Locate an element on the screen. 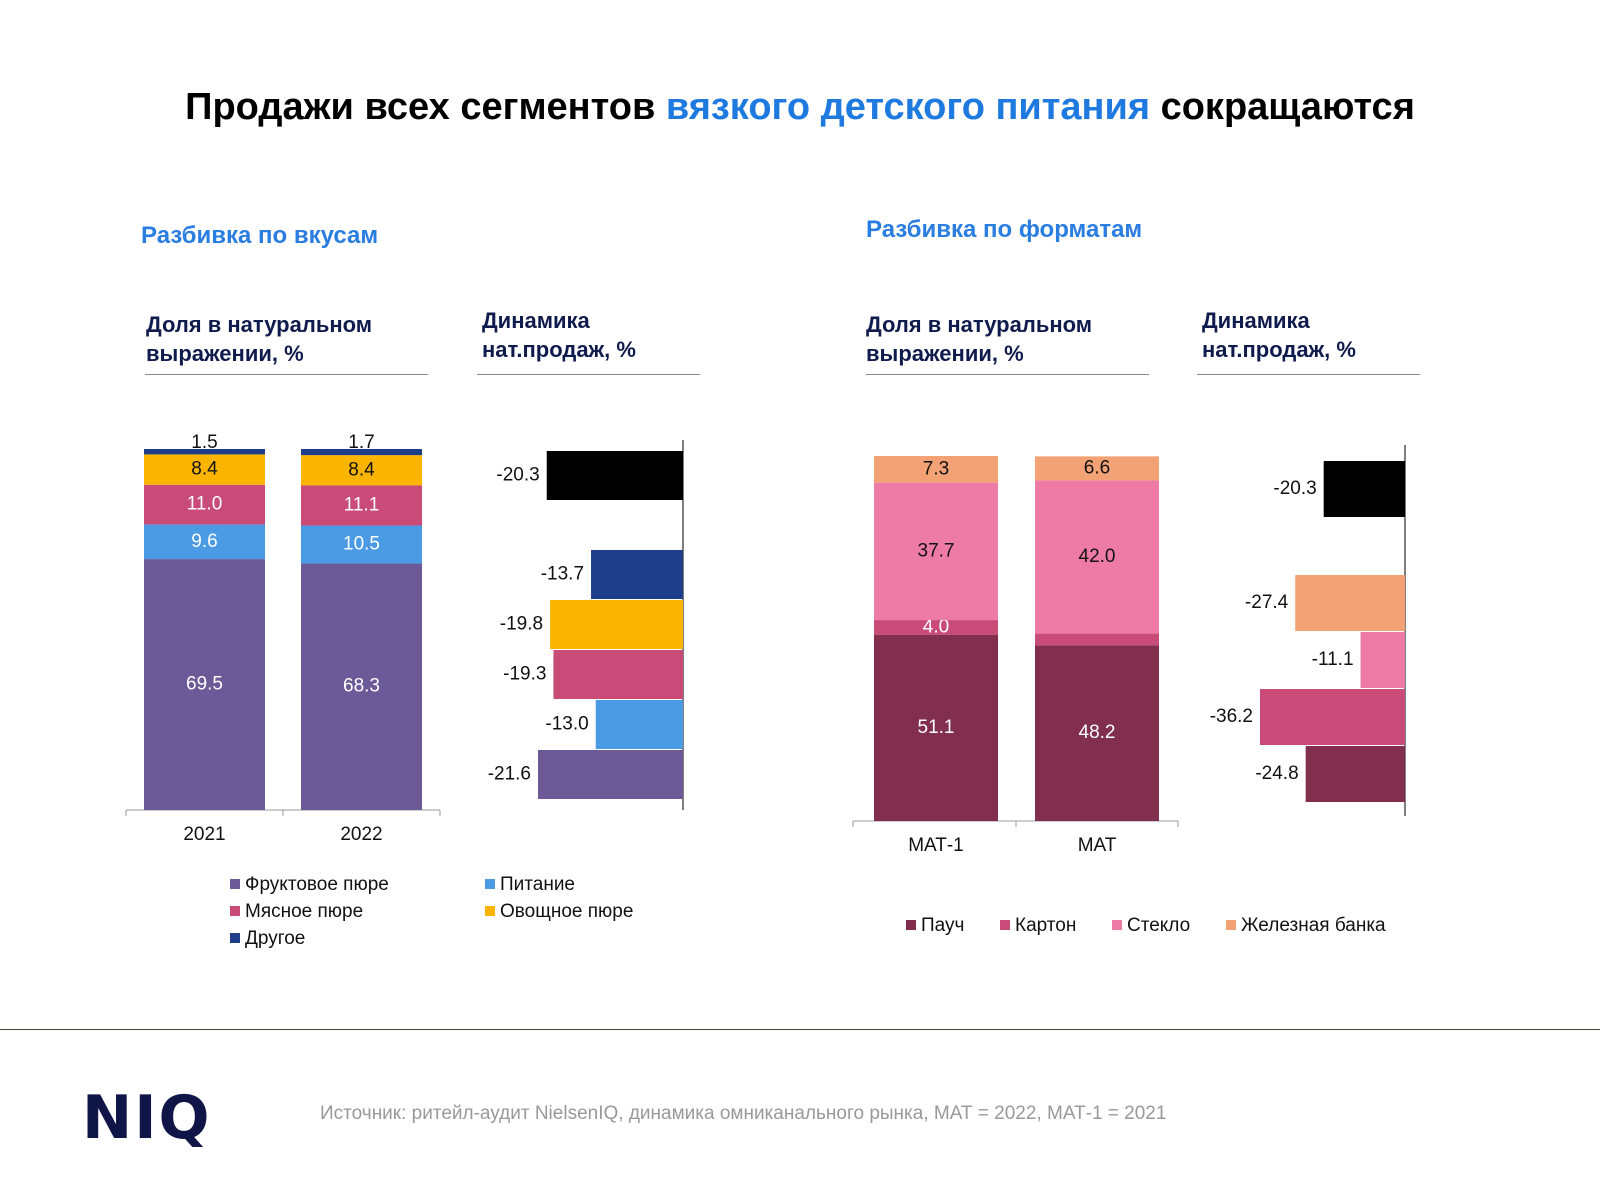  data-label: 7.3 is located at coordinates (936, 468).